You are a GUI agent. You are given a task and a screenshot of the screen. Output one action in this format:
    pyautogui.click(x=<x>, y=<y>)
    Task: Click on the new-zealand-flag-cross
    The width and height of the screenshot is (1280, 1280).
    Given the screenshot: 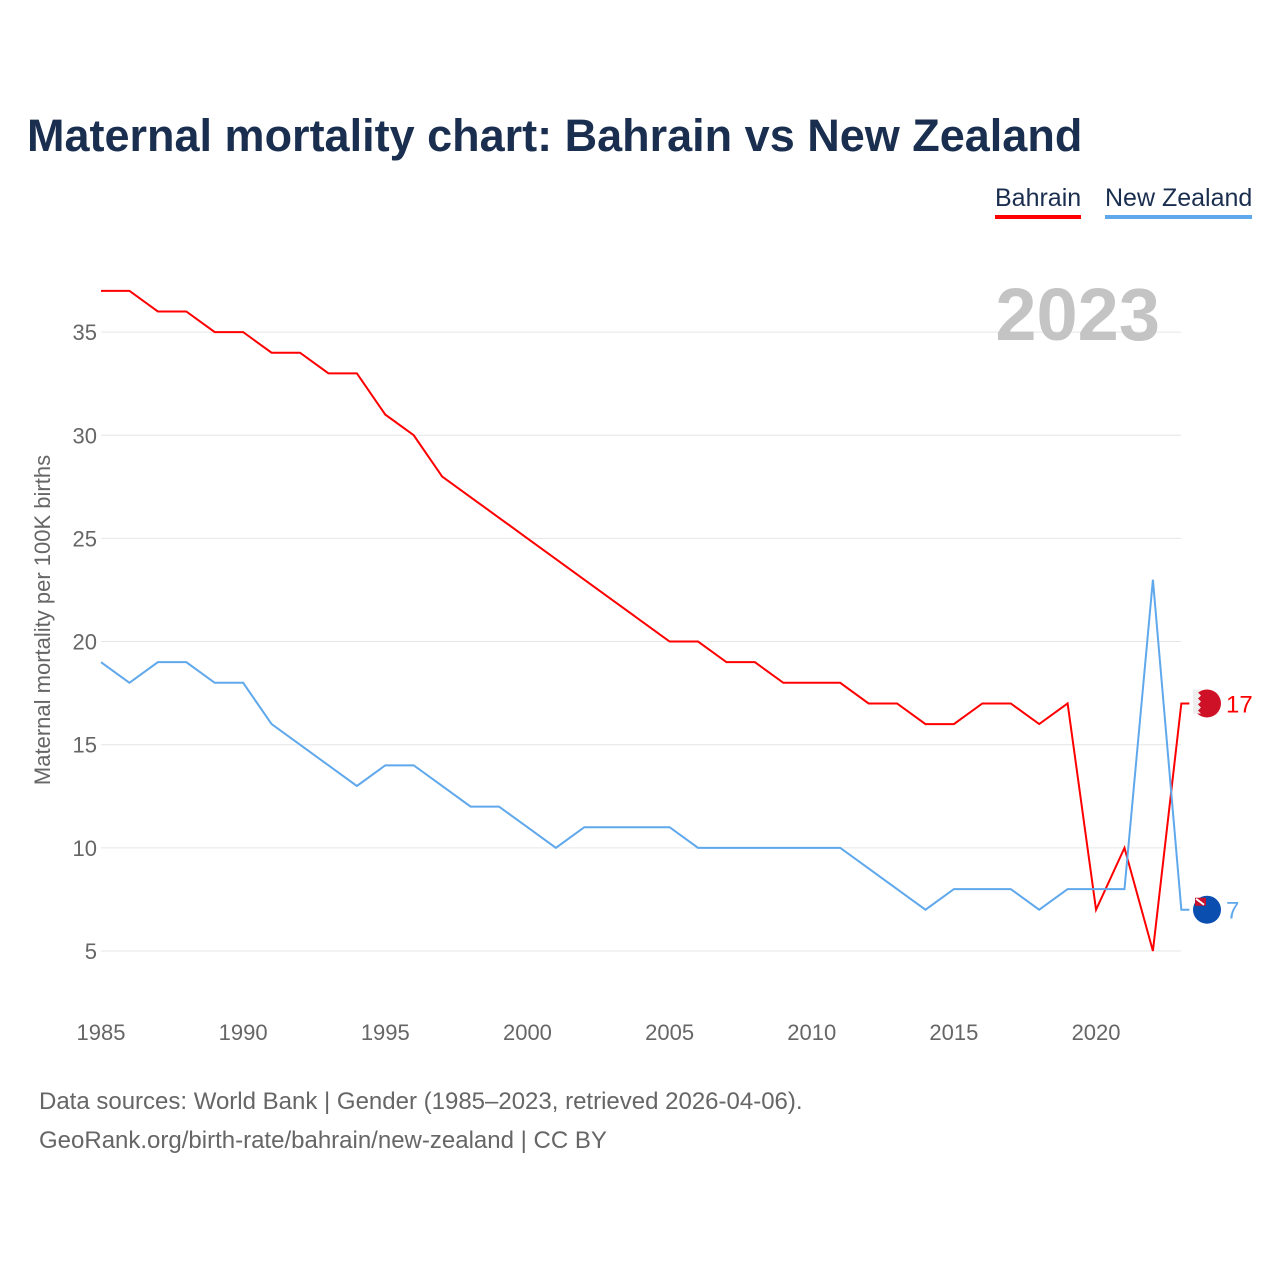 What is the action you would take?
    pyautogui.click(x=1200, y=901)
    